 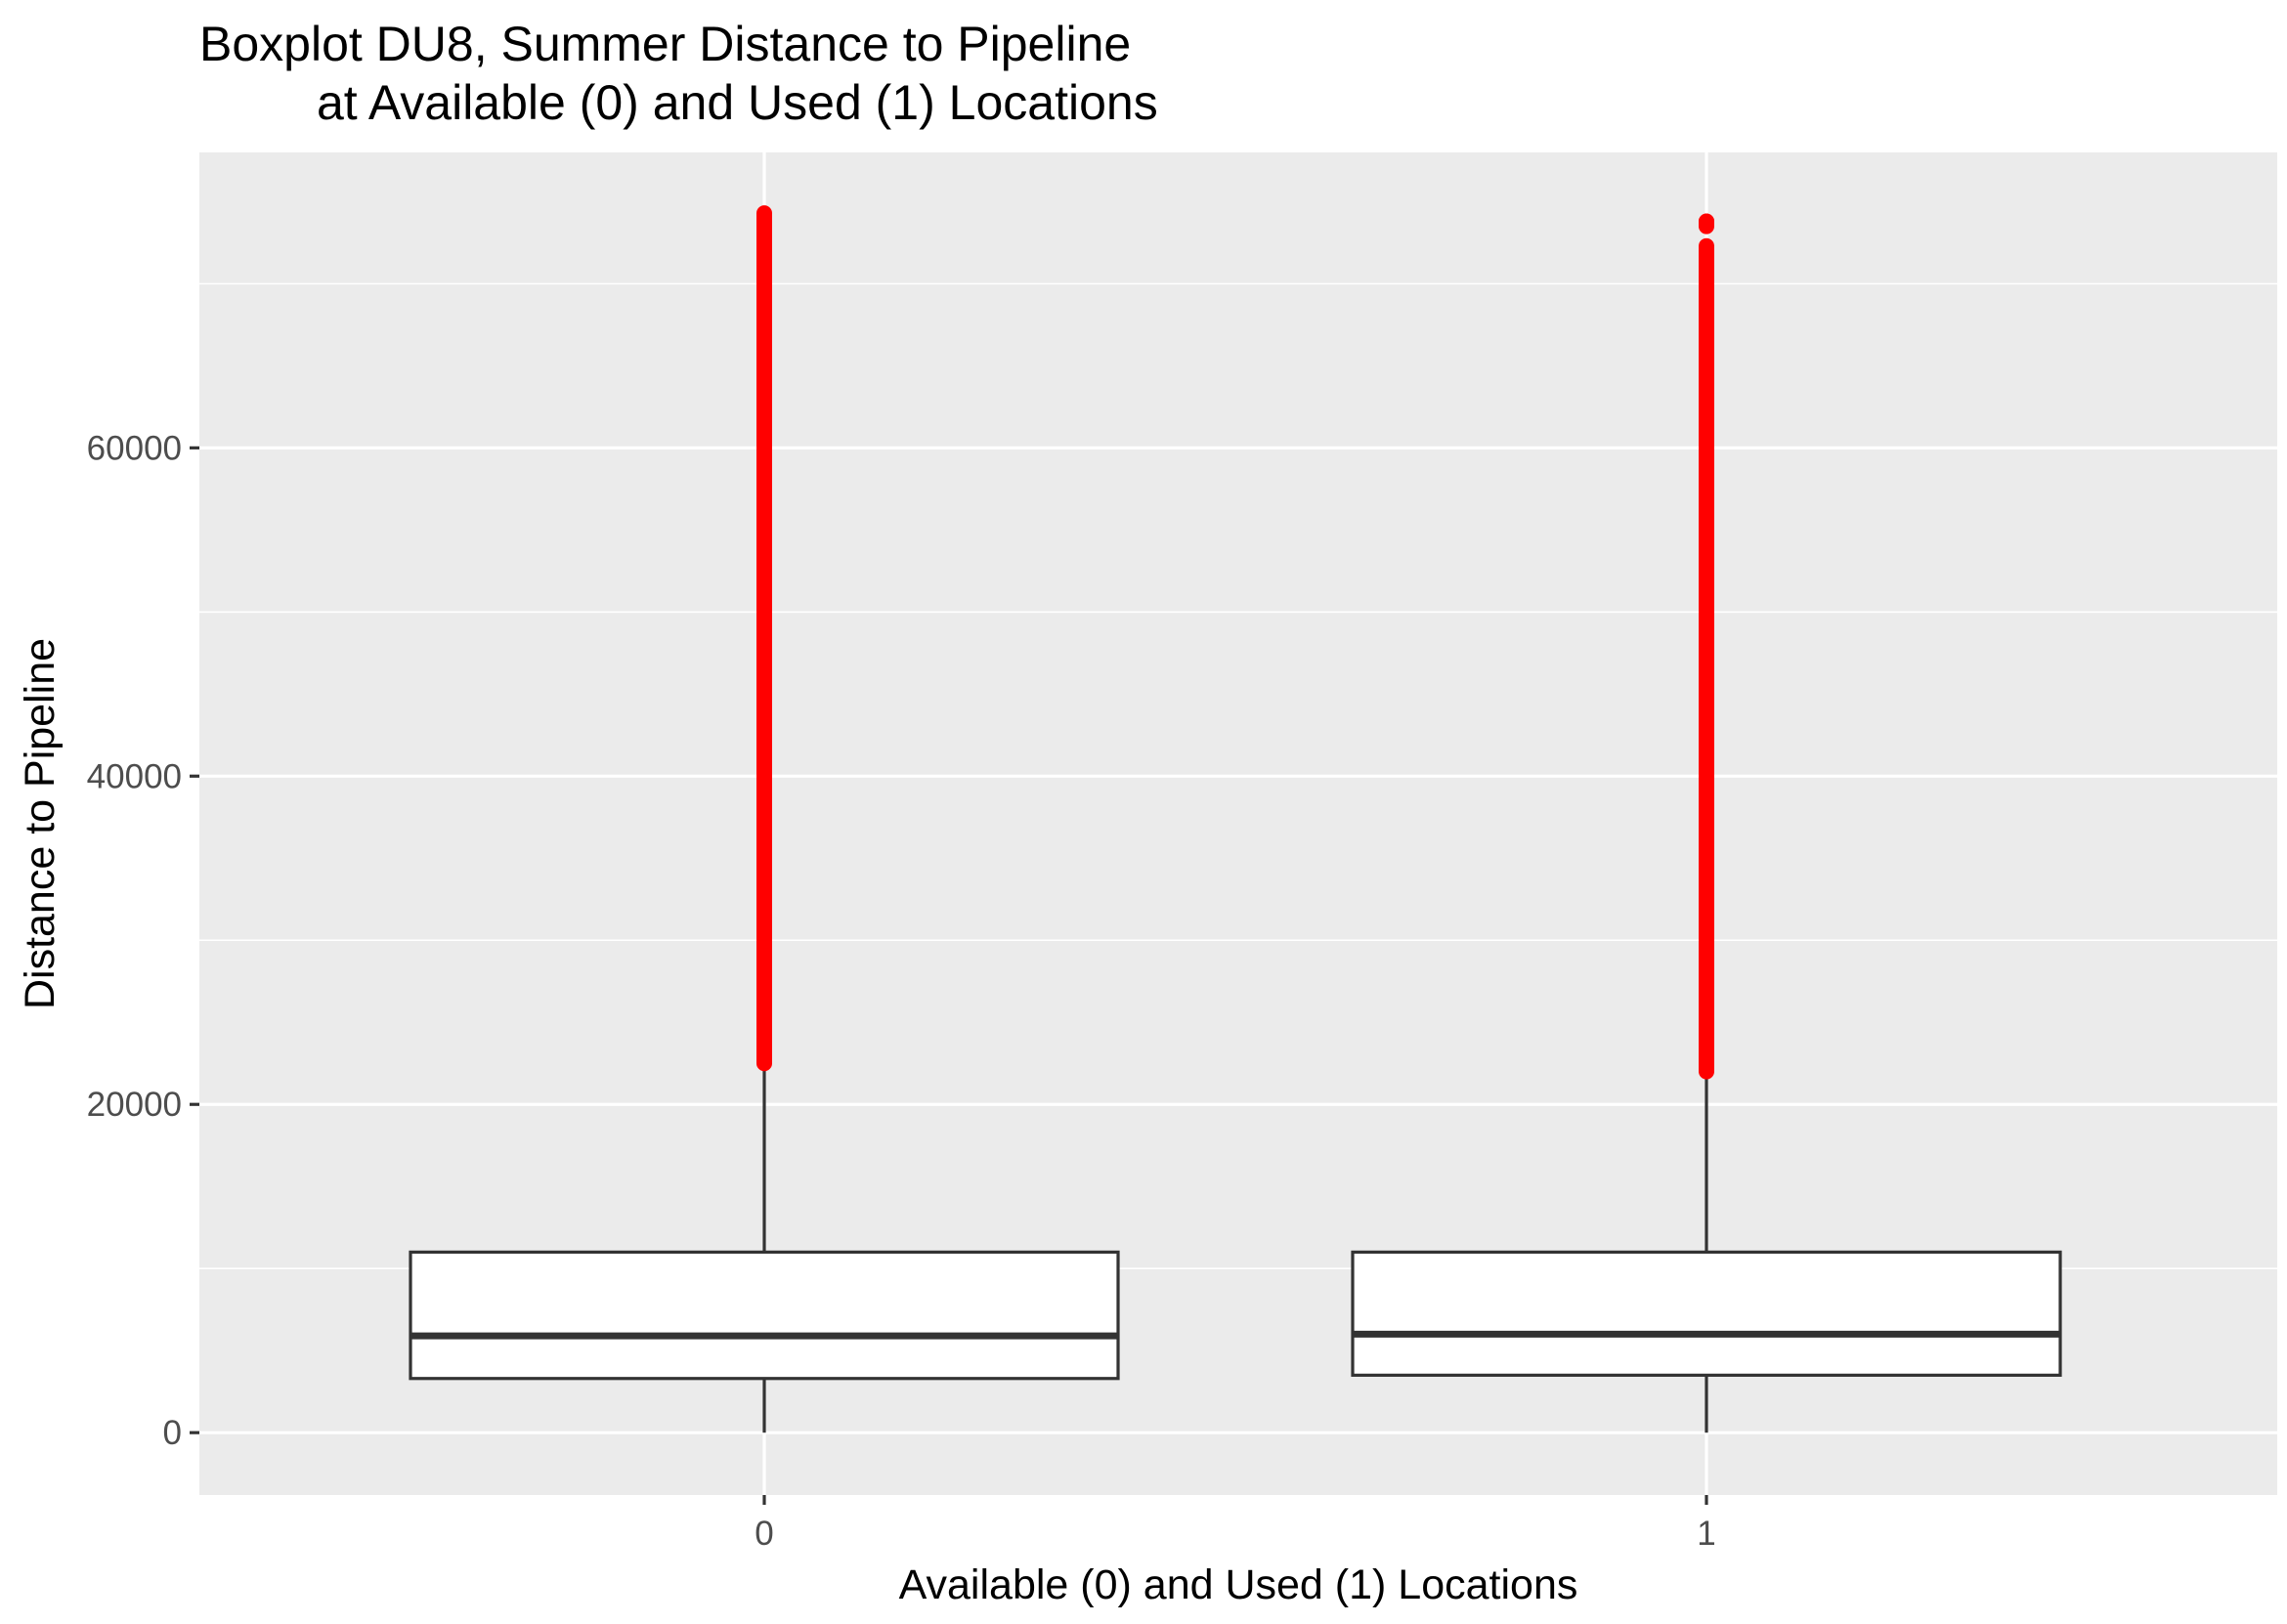 What do you see at coordinates (1238, 1585) in the screenshot?
I see `x-axis-title: Available (0) and Used (1) Locations` at bounding box center [1238, 1585].